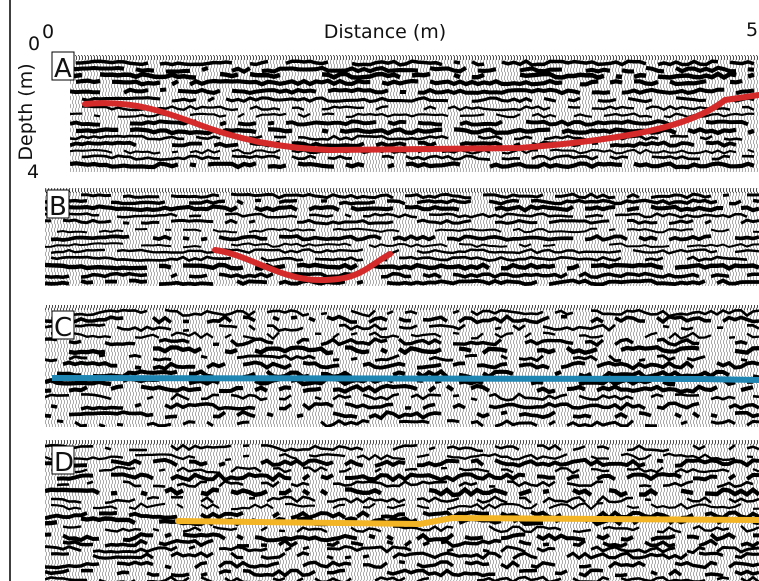  Describe the element at coordinates (58, 207) in the screenshot. I see `panel-label: B` at that location.